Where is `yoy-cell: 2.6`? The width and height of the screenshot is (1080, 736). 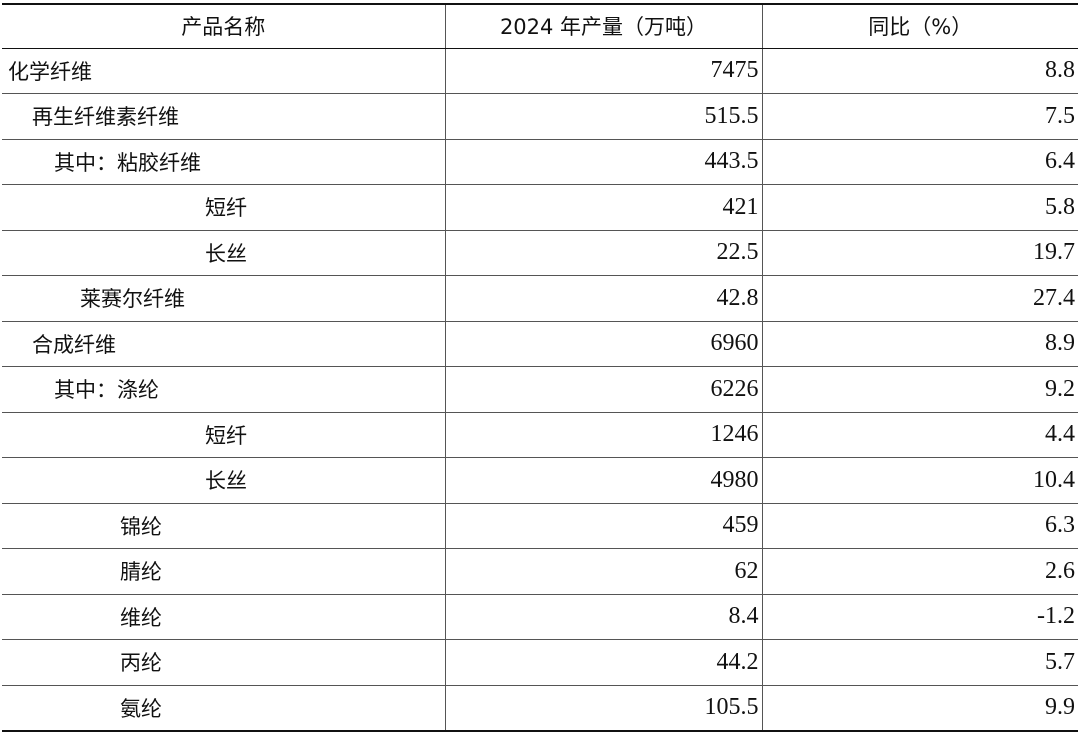
yoy-cell: 2.6 is located at coordinates (919, 571).